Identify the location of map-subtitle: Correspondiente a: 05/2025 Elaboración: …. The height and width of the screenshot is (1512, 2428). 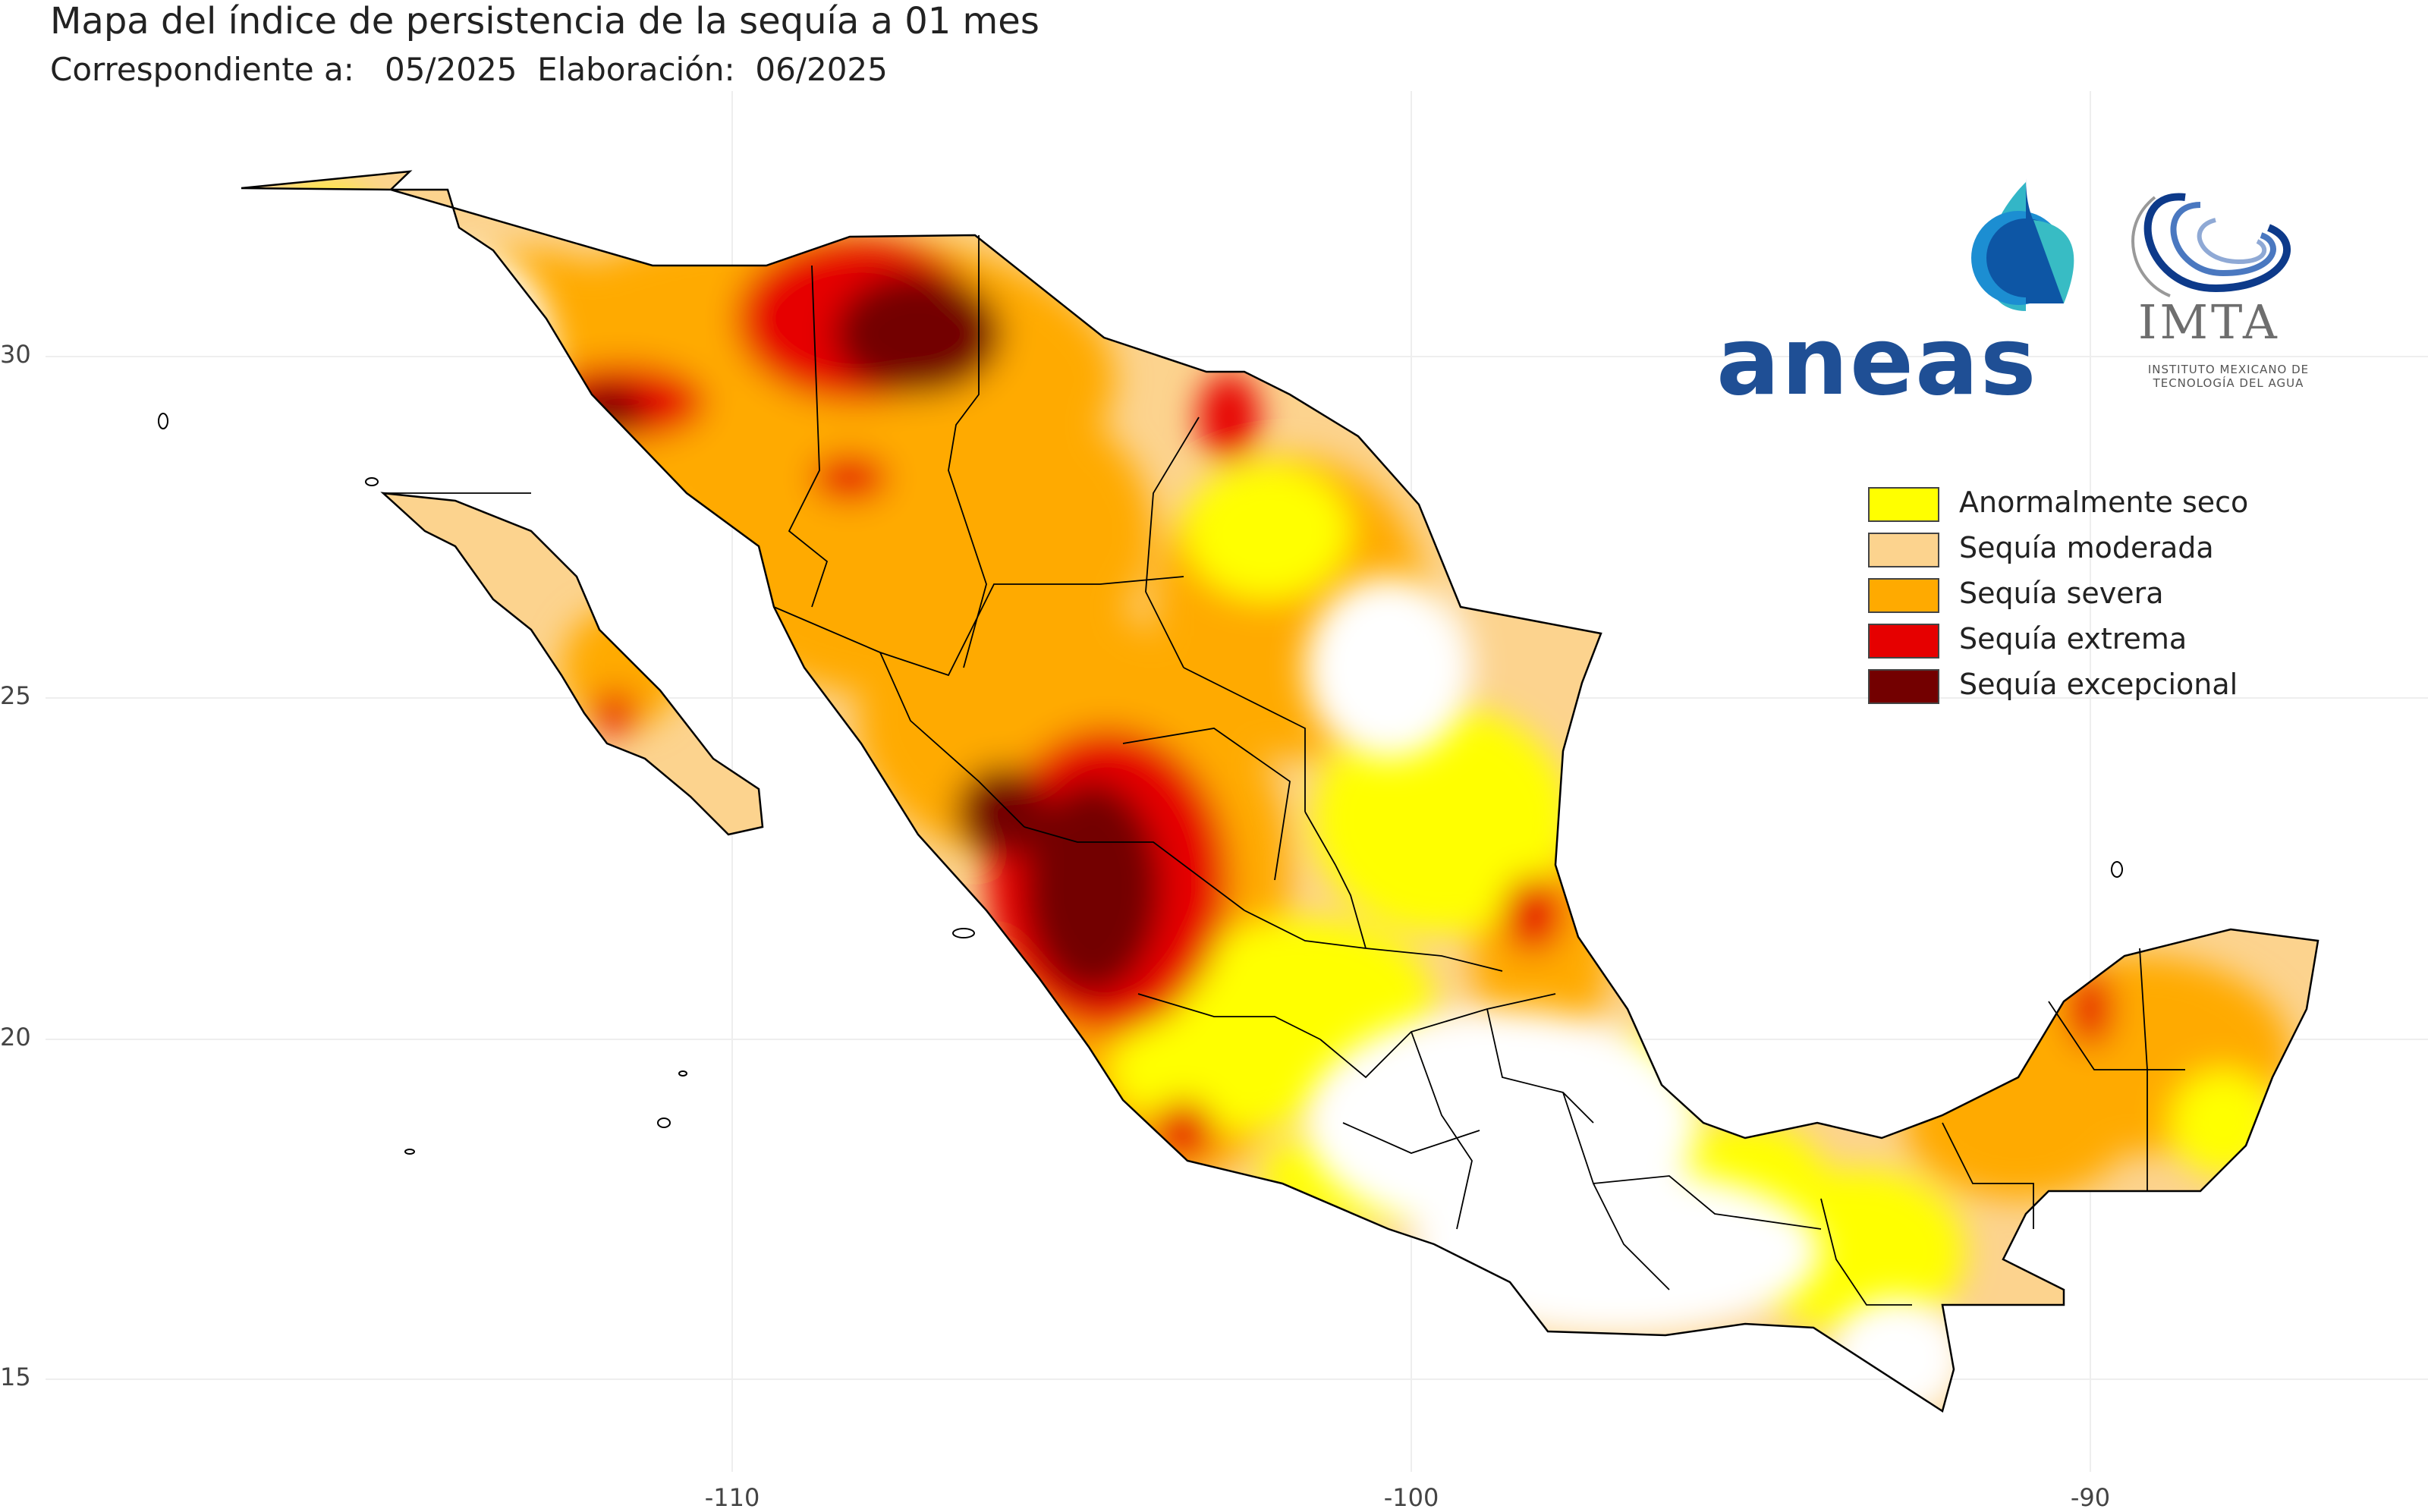
(469, 69).